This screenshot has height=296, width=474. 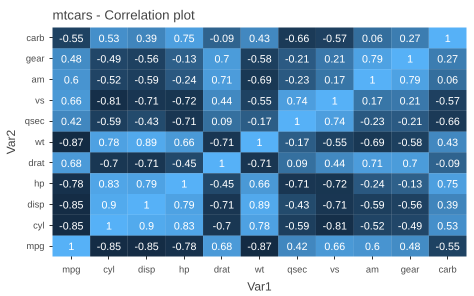 I want to click on data-label: 0.42, so click(x=71, y=122).